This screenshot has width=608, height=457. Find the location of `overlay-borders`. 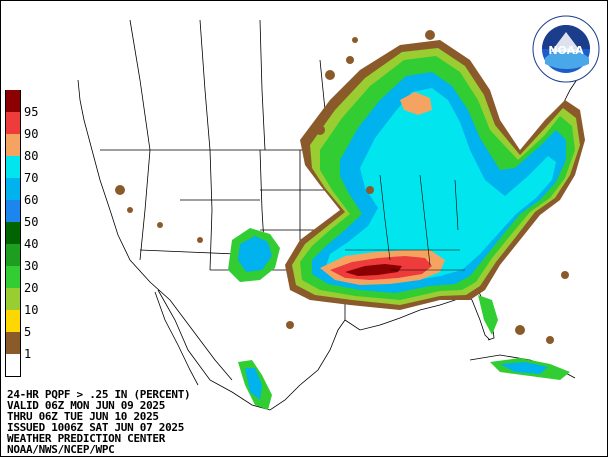

overlay-borders is located at coordinates (405, 222).